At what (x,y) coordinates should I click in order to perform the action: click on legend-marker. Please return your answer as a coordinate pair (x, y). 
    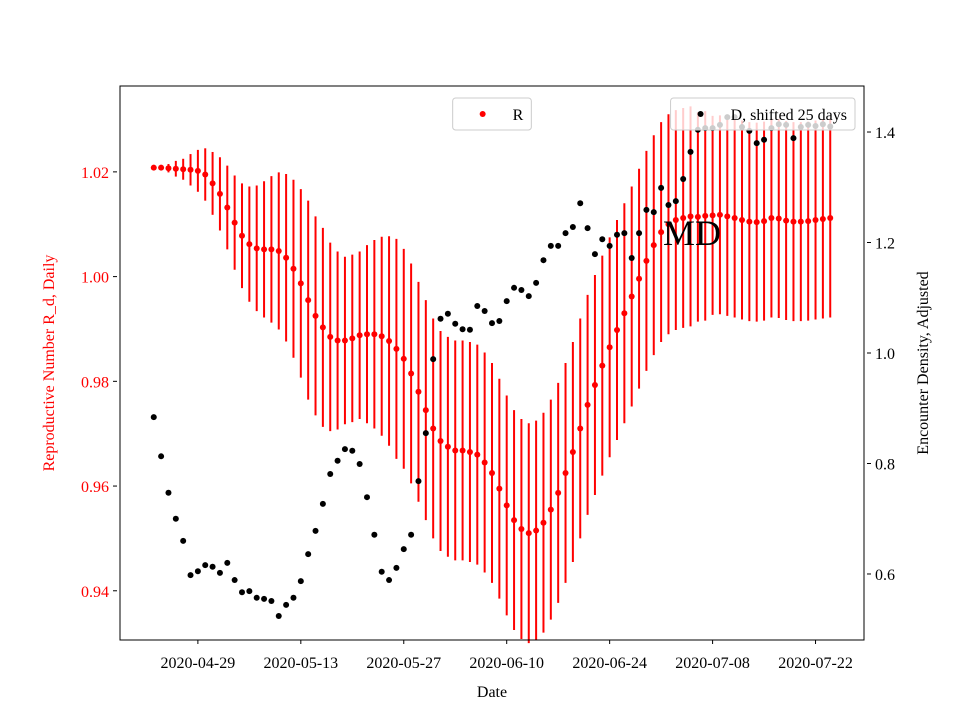
    Looking at the image, I should click on (482, 114).